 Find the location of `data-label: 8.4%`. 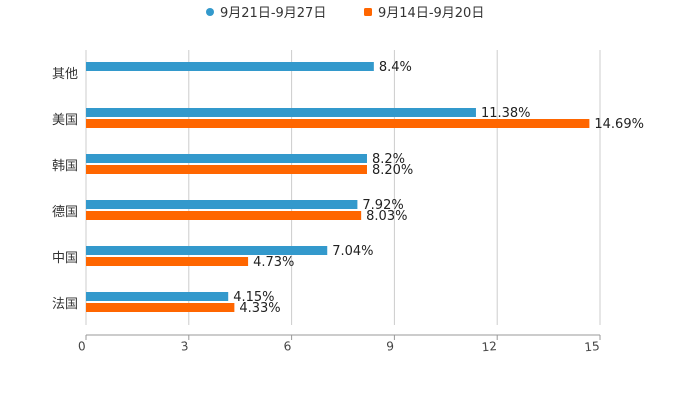

data-label: 8.4% is located at coordinates (395, 67).